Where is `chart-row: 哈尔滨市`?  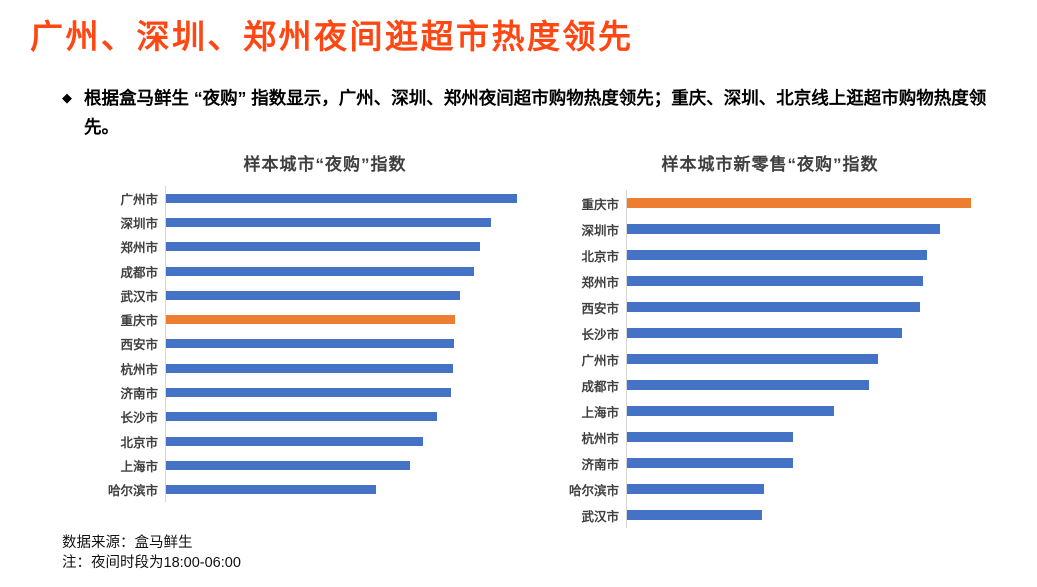
chart-row: 哈尔滨市 is located at coordinates (770, 489).